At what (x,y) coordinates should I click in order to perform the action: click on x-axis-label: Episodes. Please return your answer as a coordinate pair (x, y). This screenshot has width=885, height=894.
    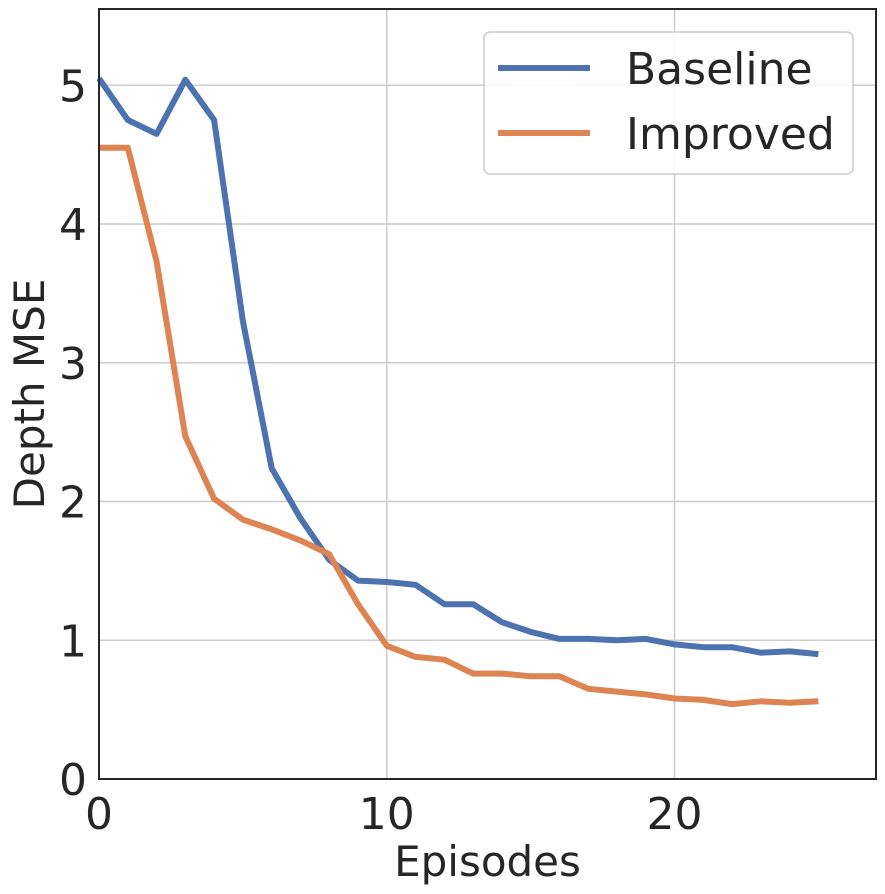
    Looking at the image, I should click on (487, 861).